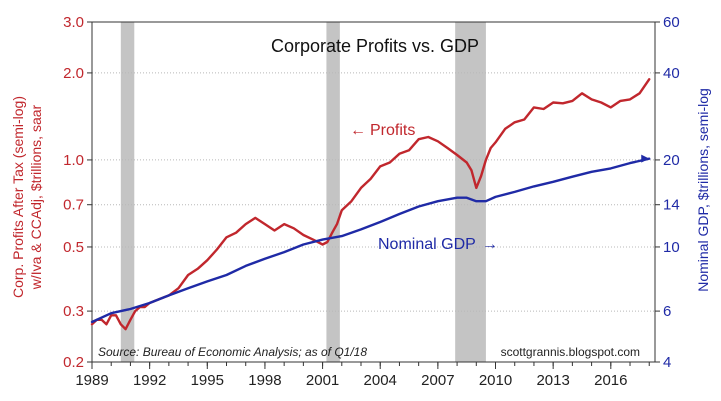 This screenshot has width=721, height=401. What do you see at coordinates (645, 158) in the screenshot?
I see `gdp-line-end-arrowhead` at bounding box center [645, 158].